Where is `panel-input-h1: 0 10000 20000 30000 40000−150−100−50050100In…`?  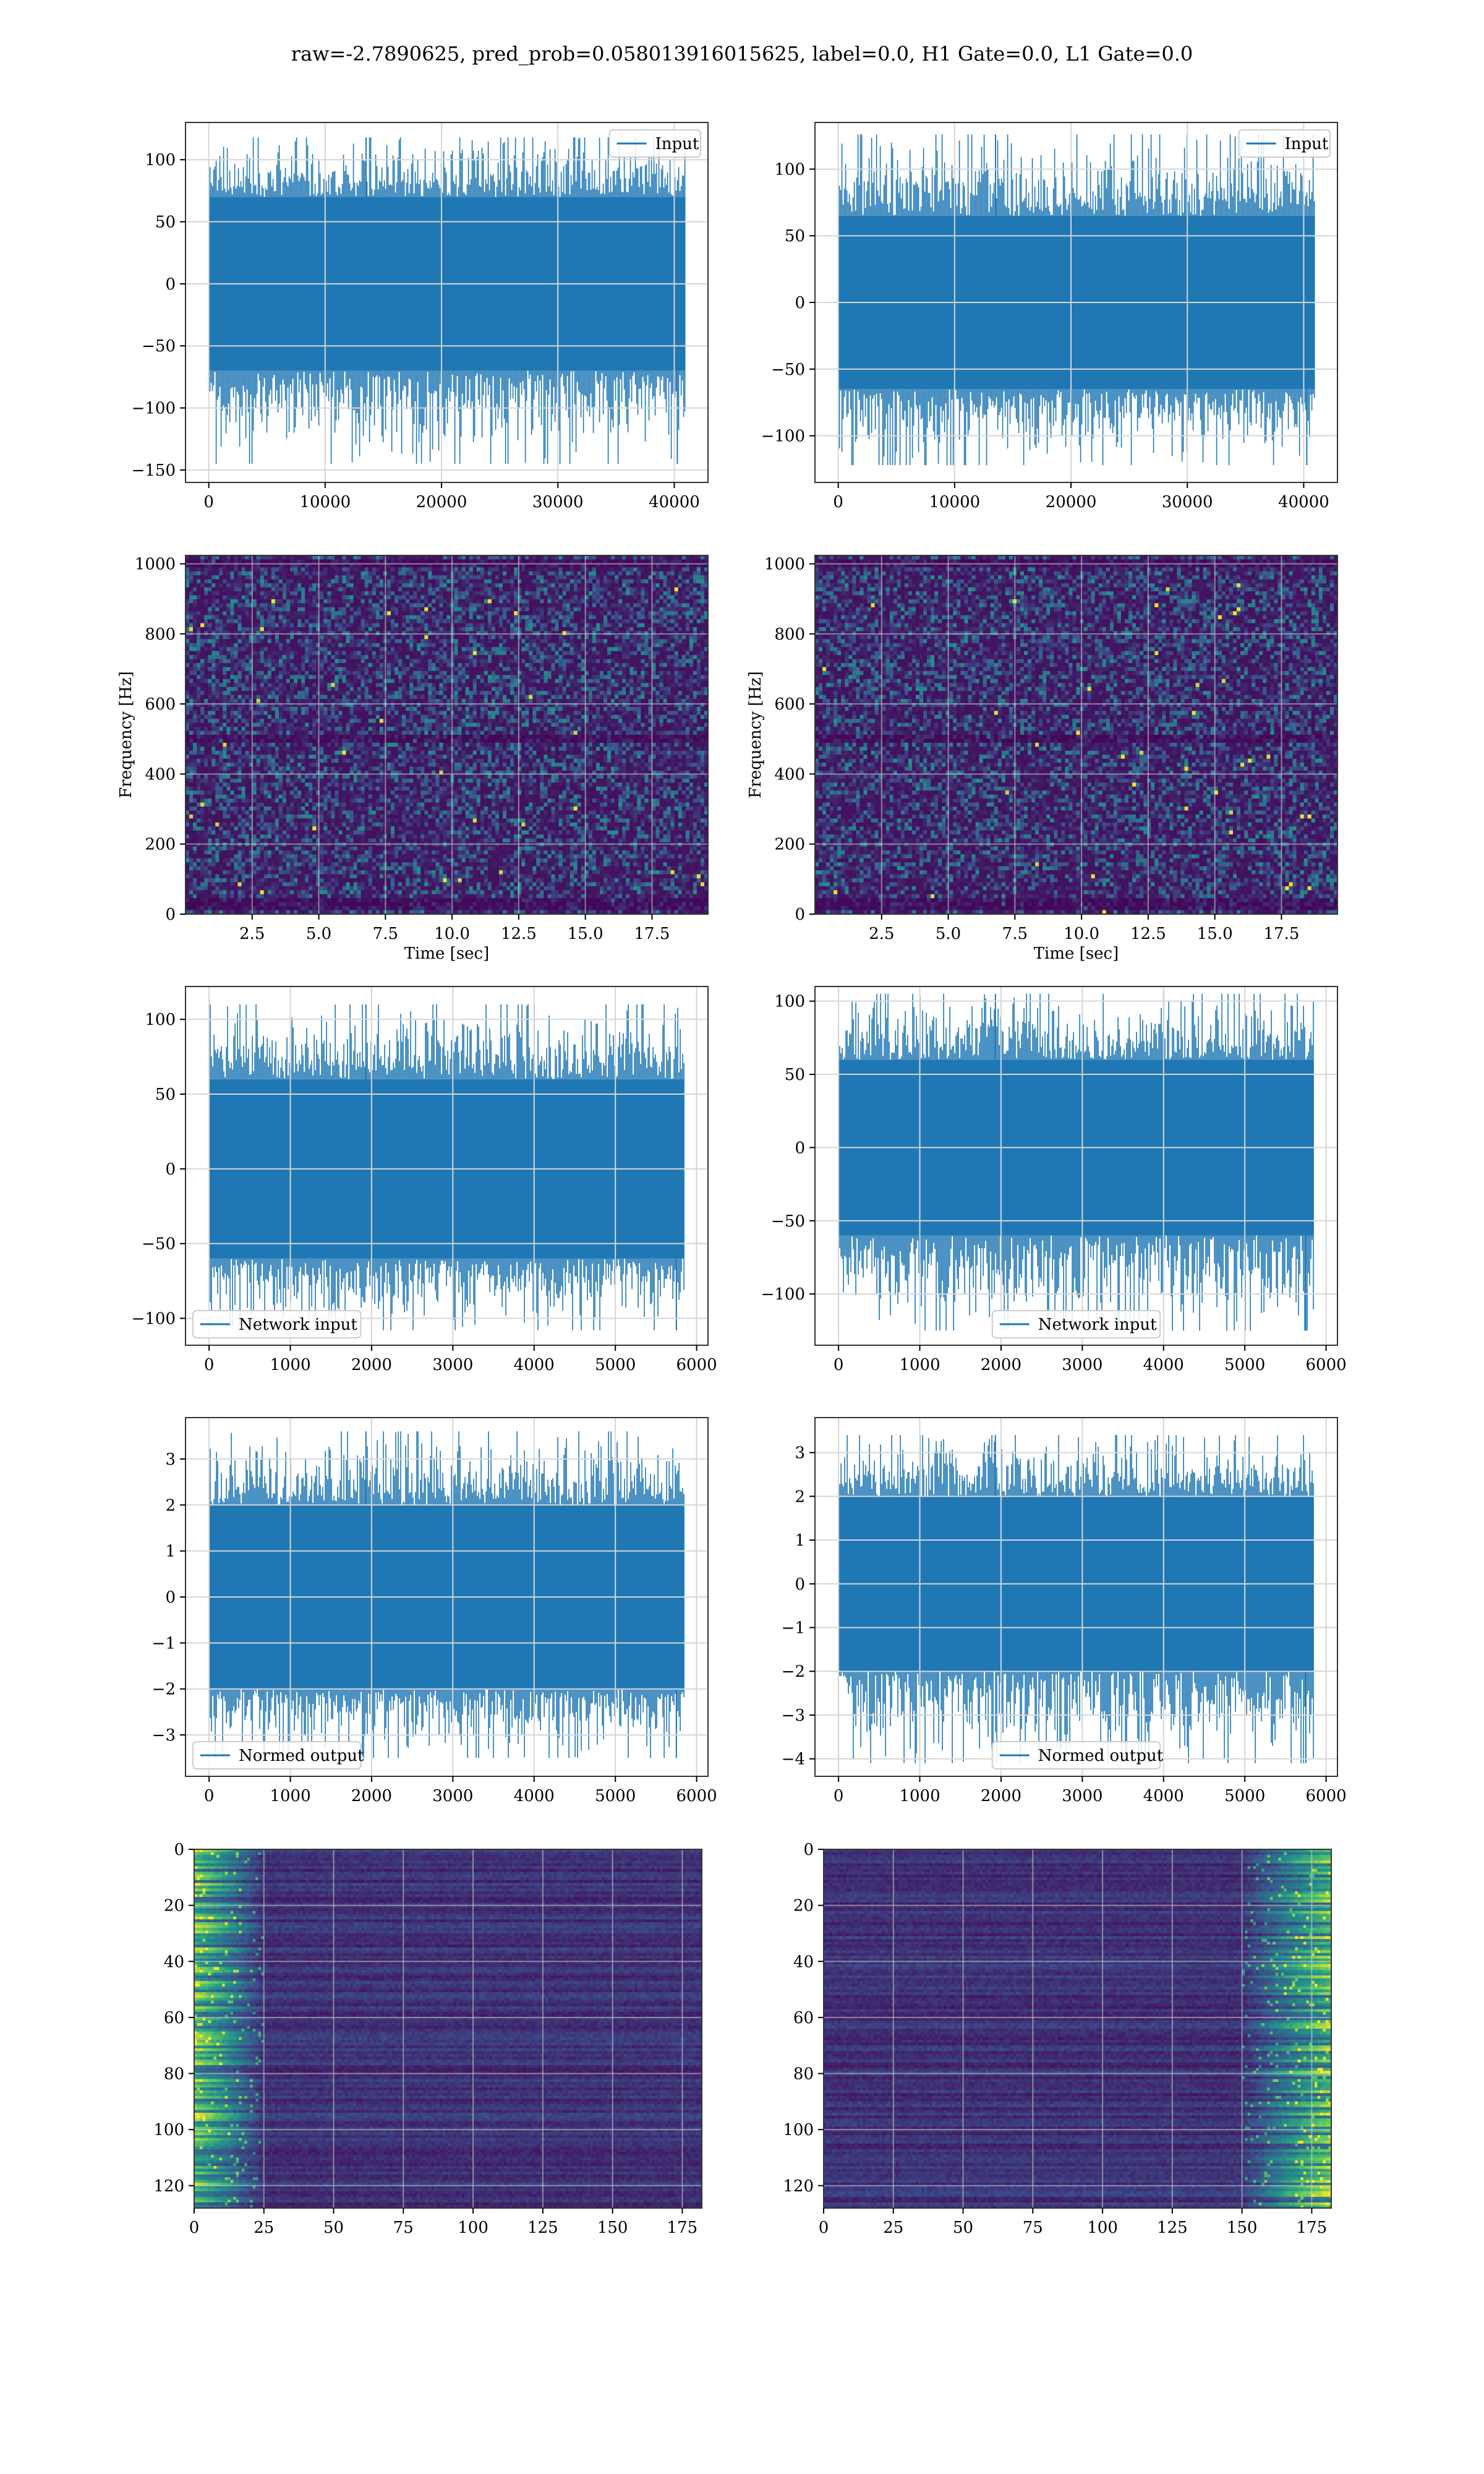
panel-input-h1: 0 10000 20000 30000 40000−150−100−50050100In… is located at coordinates (420, 316).